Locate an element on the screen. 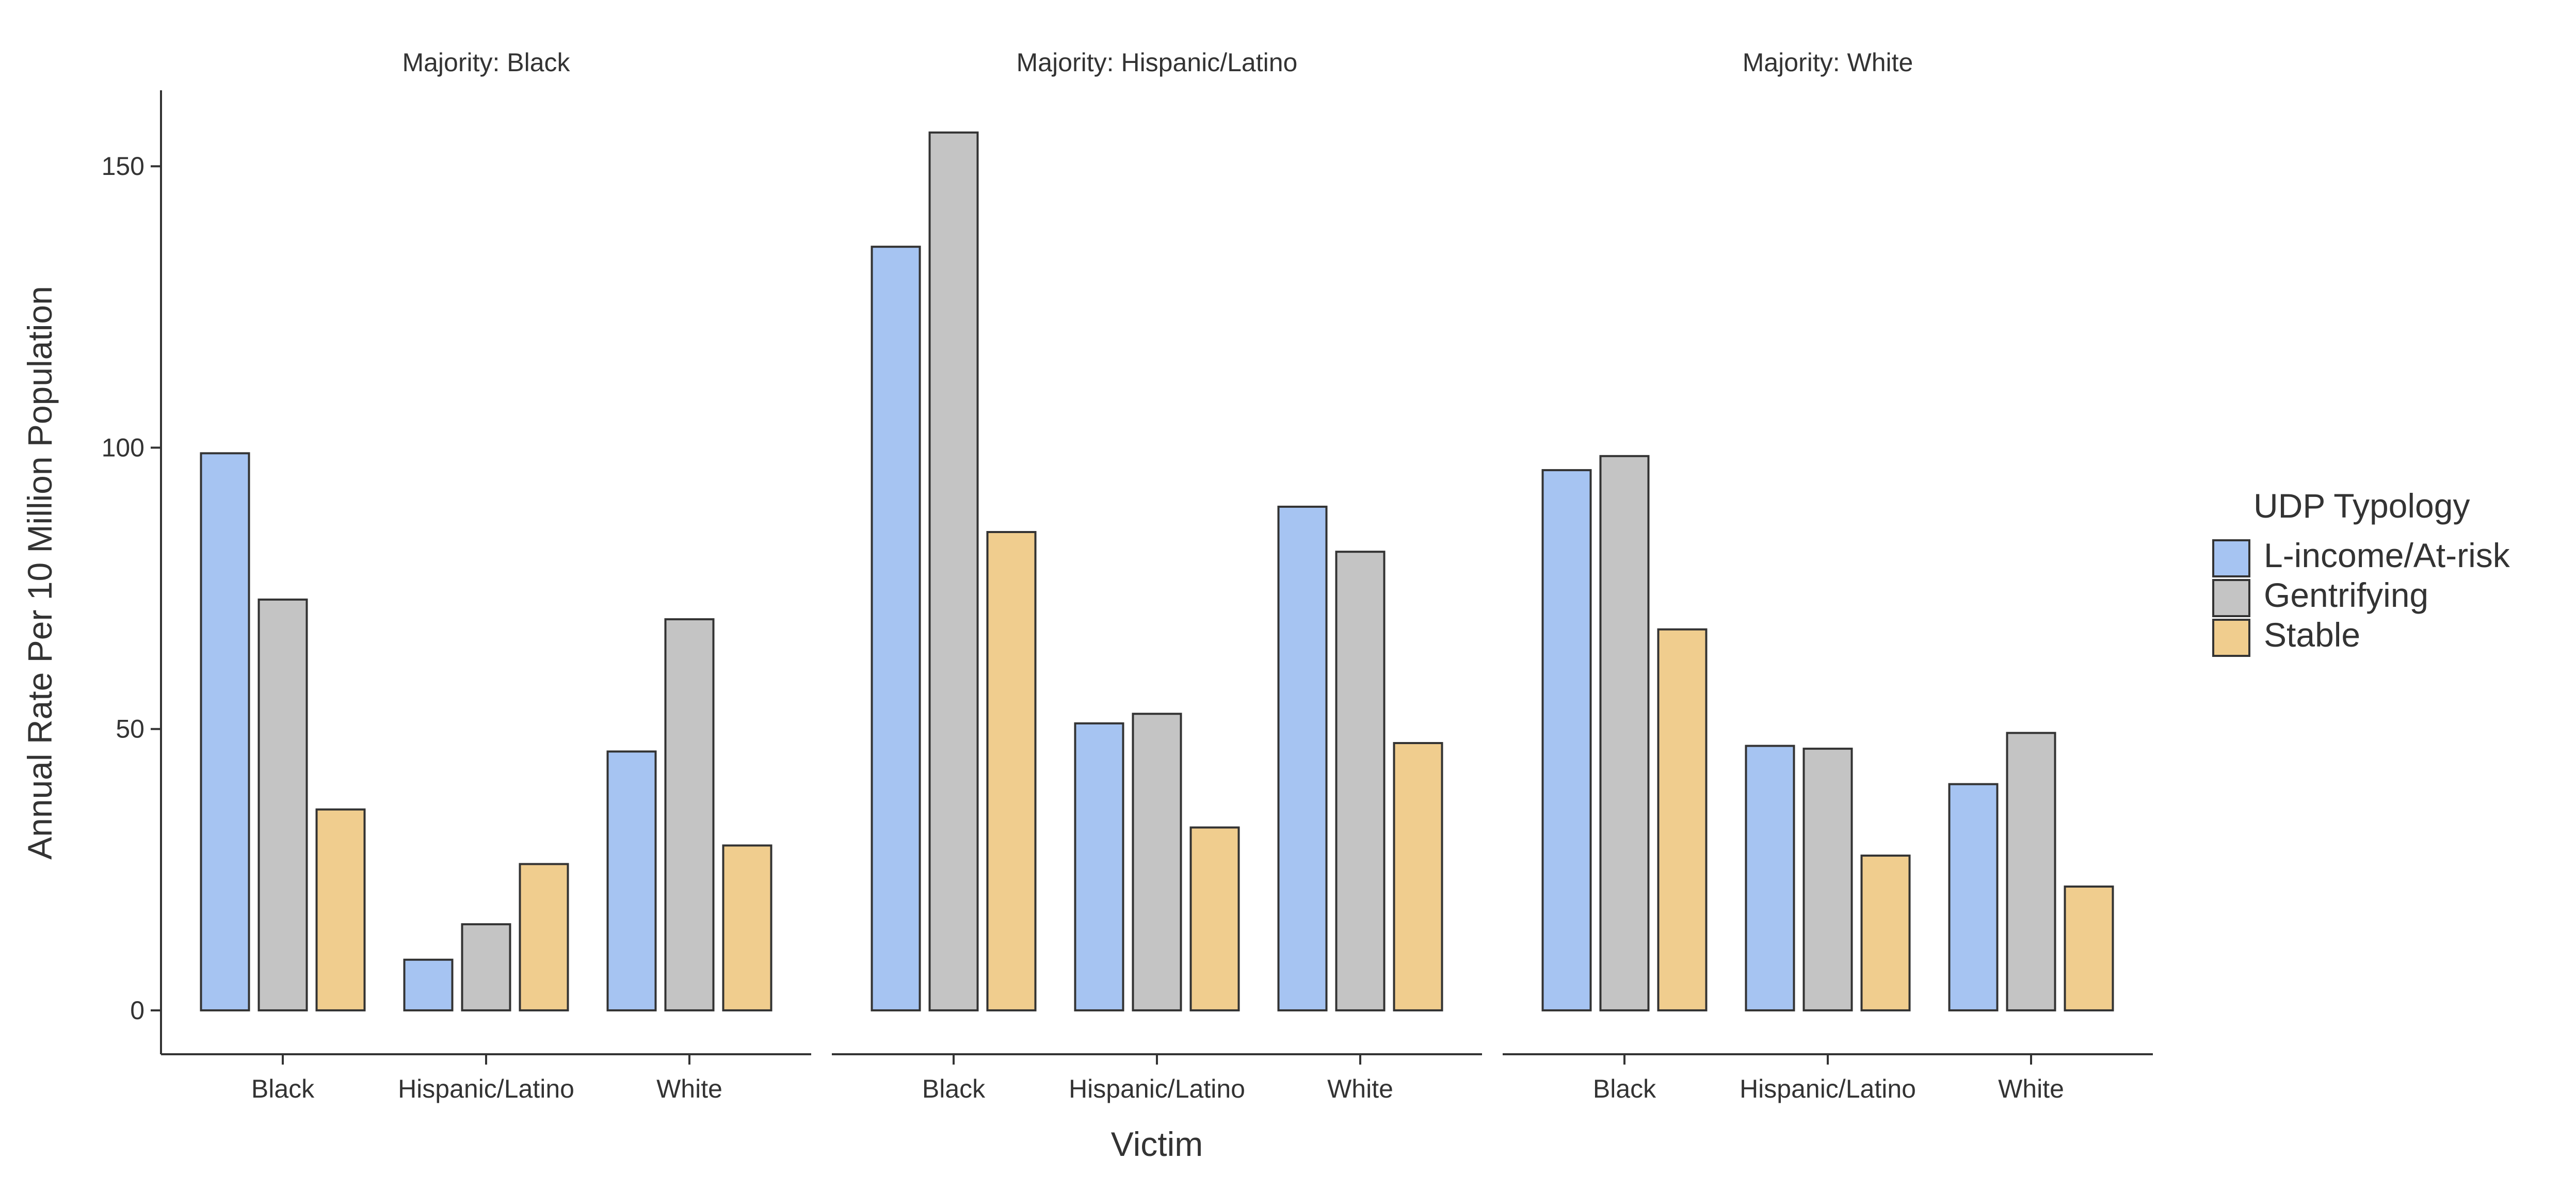  facet-title: Majority: White is located at coordinates (1828, 62).